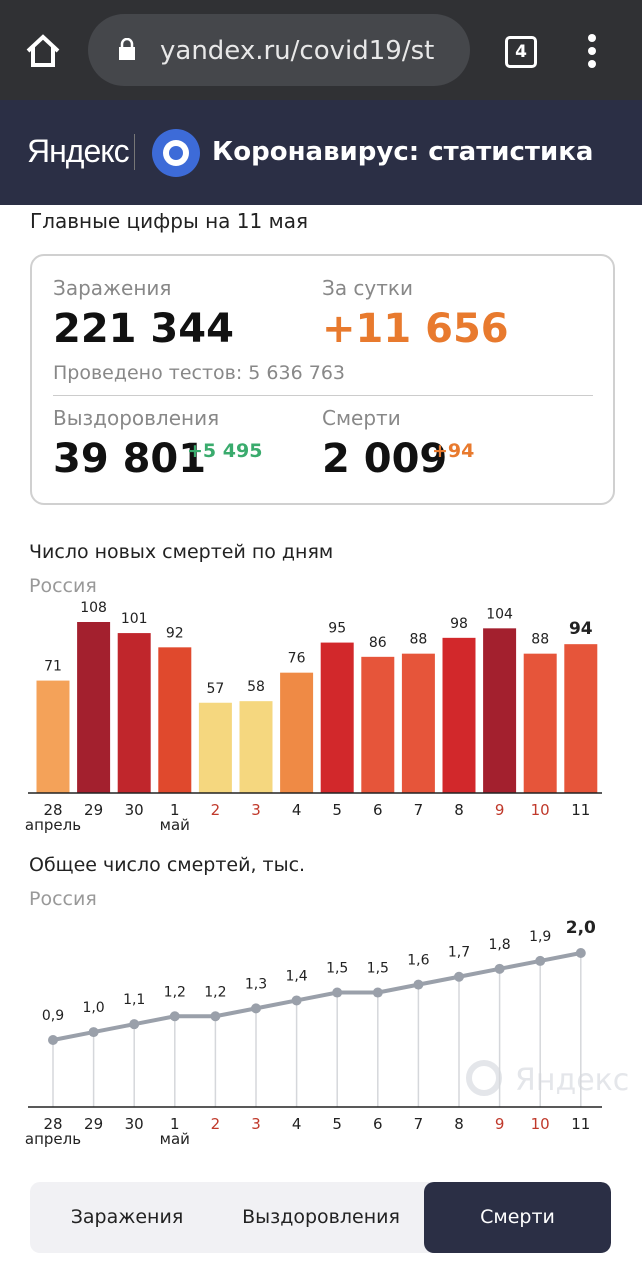 Image resolution: width=642 pixels, height=1280 pixels. What do you see at coordinates (378, 643) in the screenshot?
I see `value-label: 86` at bounding box center [378, 643].